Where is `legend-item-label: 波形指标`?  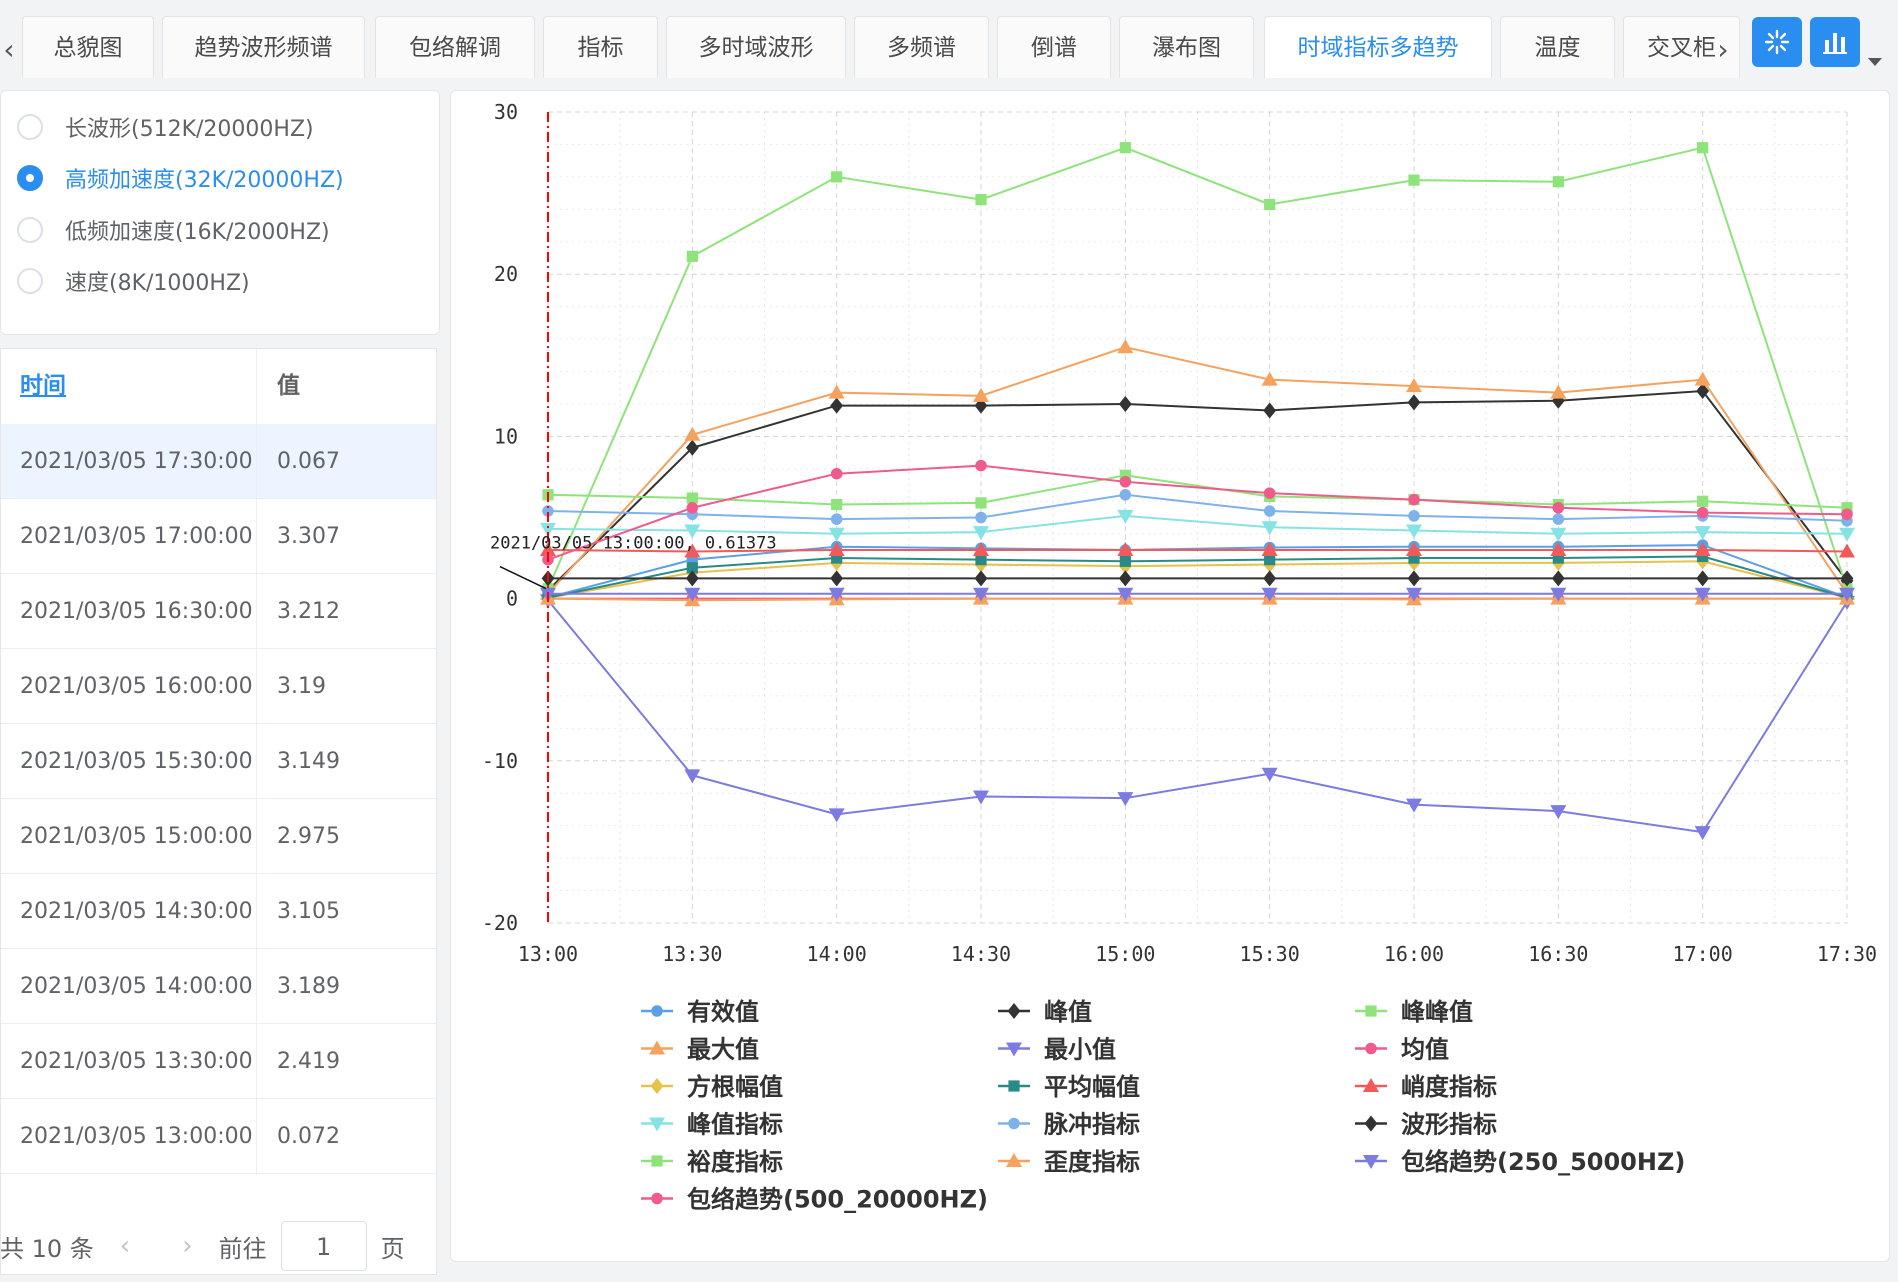 legend-item-label: 波形指标 is located at coordinates (1449, 1125).